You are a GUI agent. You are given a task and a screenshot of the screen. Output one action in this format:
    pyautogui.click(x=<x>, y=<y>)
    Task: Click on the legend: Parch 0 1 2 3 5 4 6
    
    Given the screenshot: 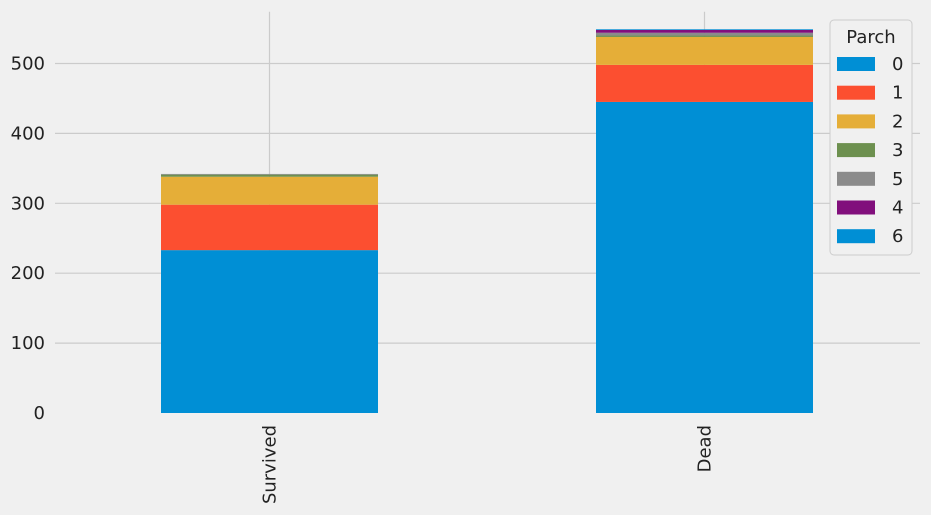 What is the action you would take?
    pyautogui.click(x=871, y=137)
    